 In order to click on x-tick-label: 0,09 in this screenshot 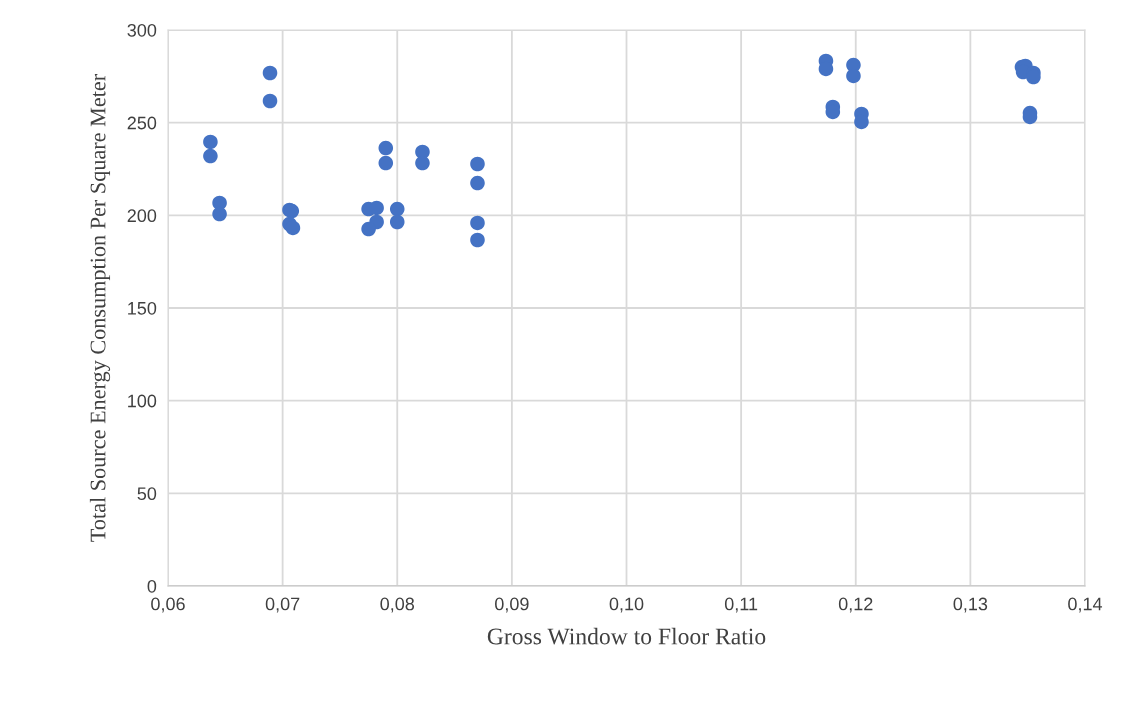, I will do `click(512, 605)`.